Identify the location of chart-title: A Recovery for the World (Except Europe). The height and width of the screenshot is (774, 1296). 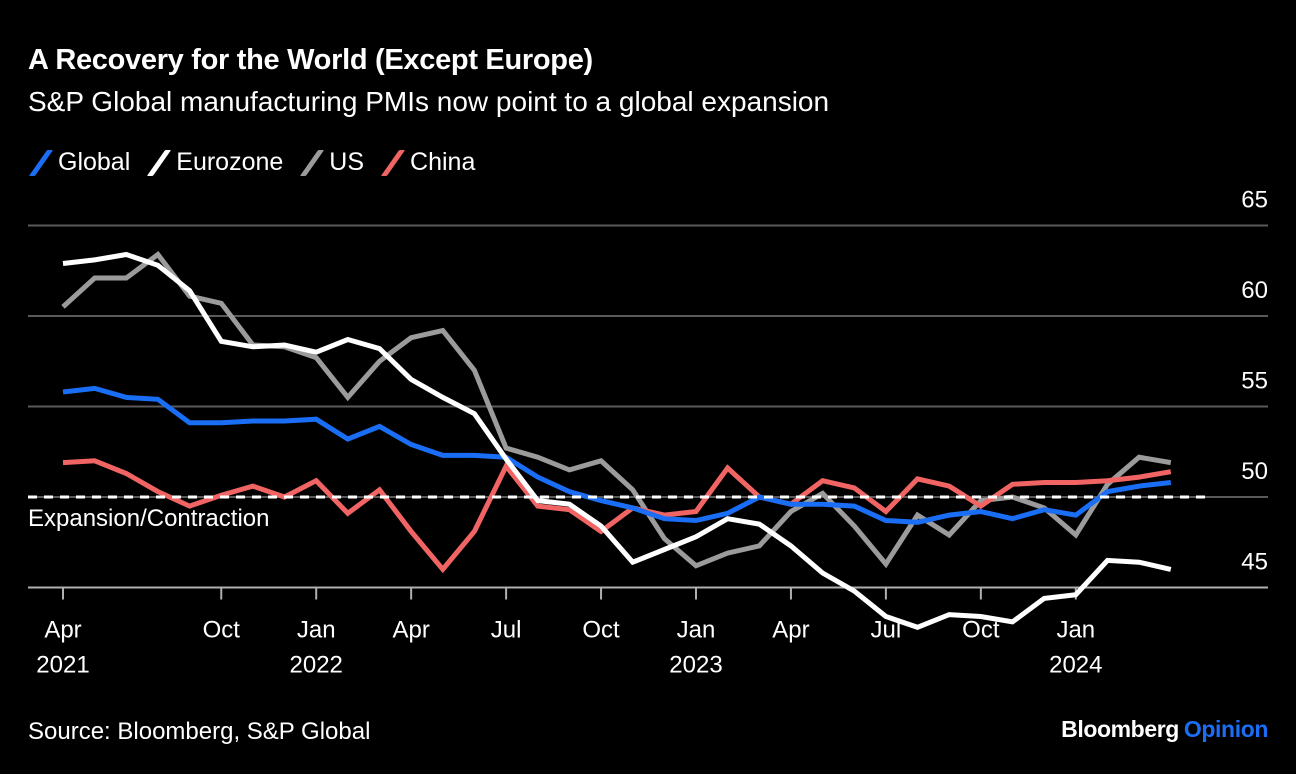
(310, 60).